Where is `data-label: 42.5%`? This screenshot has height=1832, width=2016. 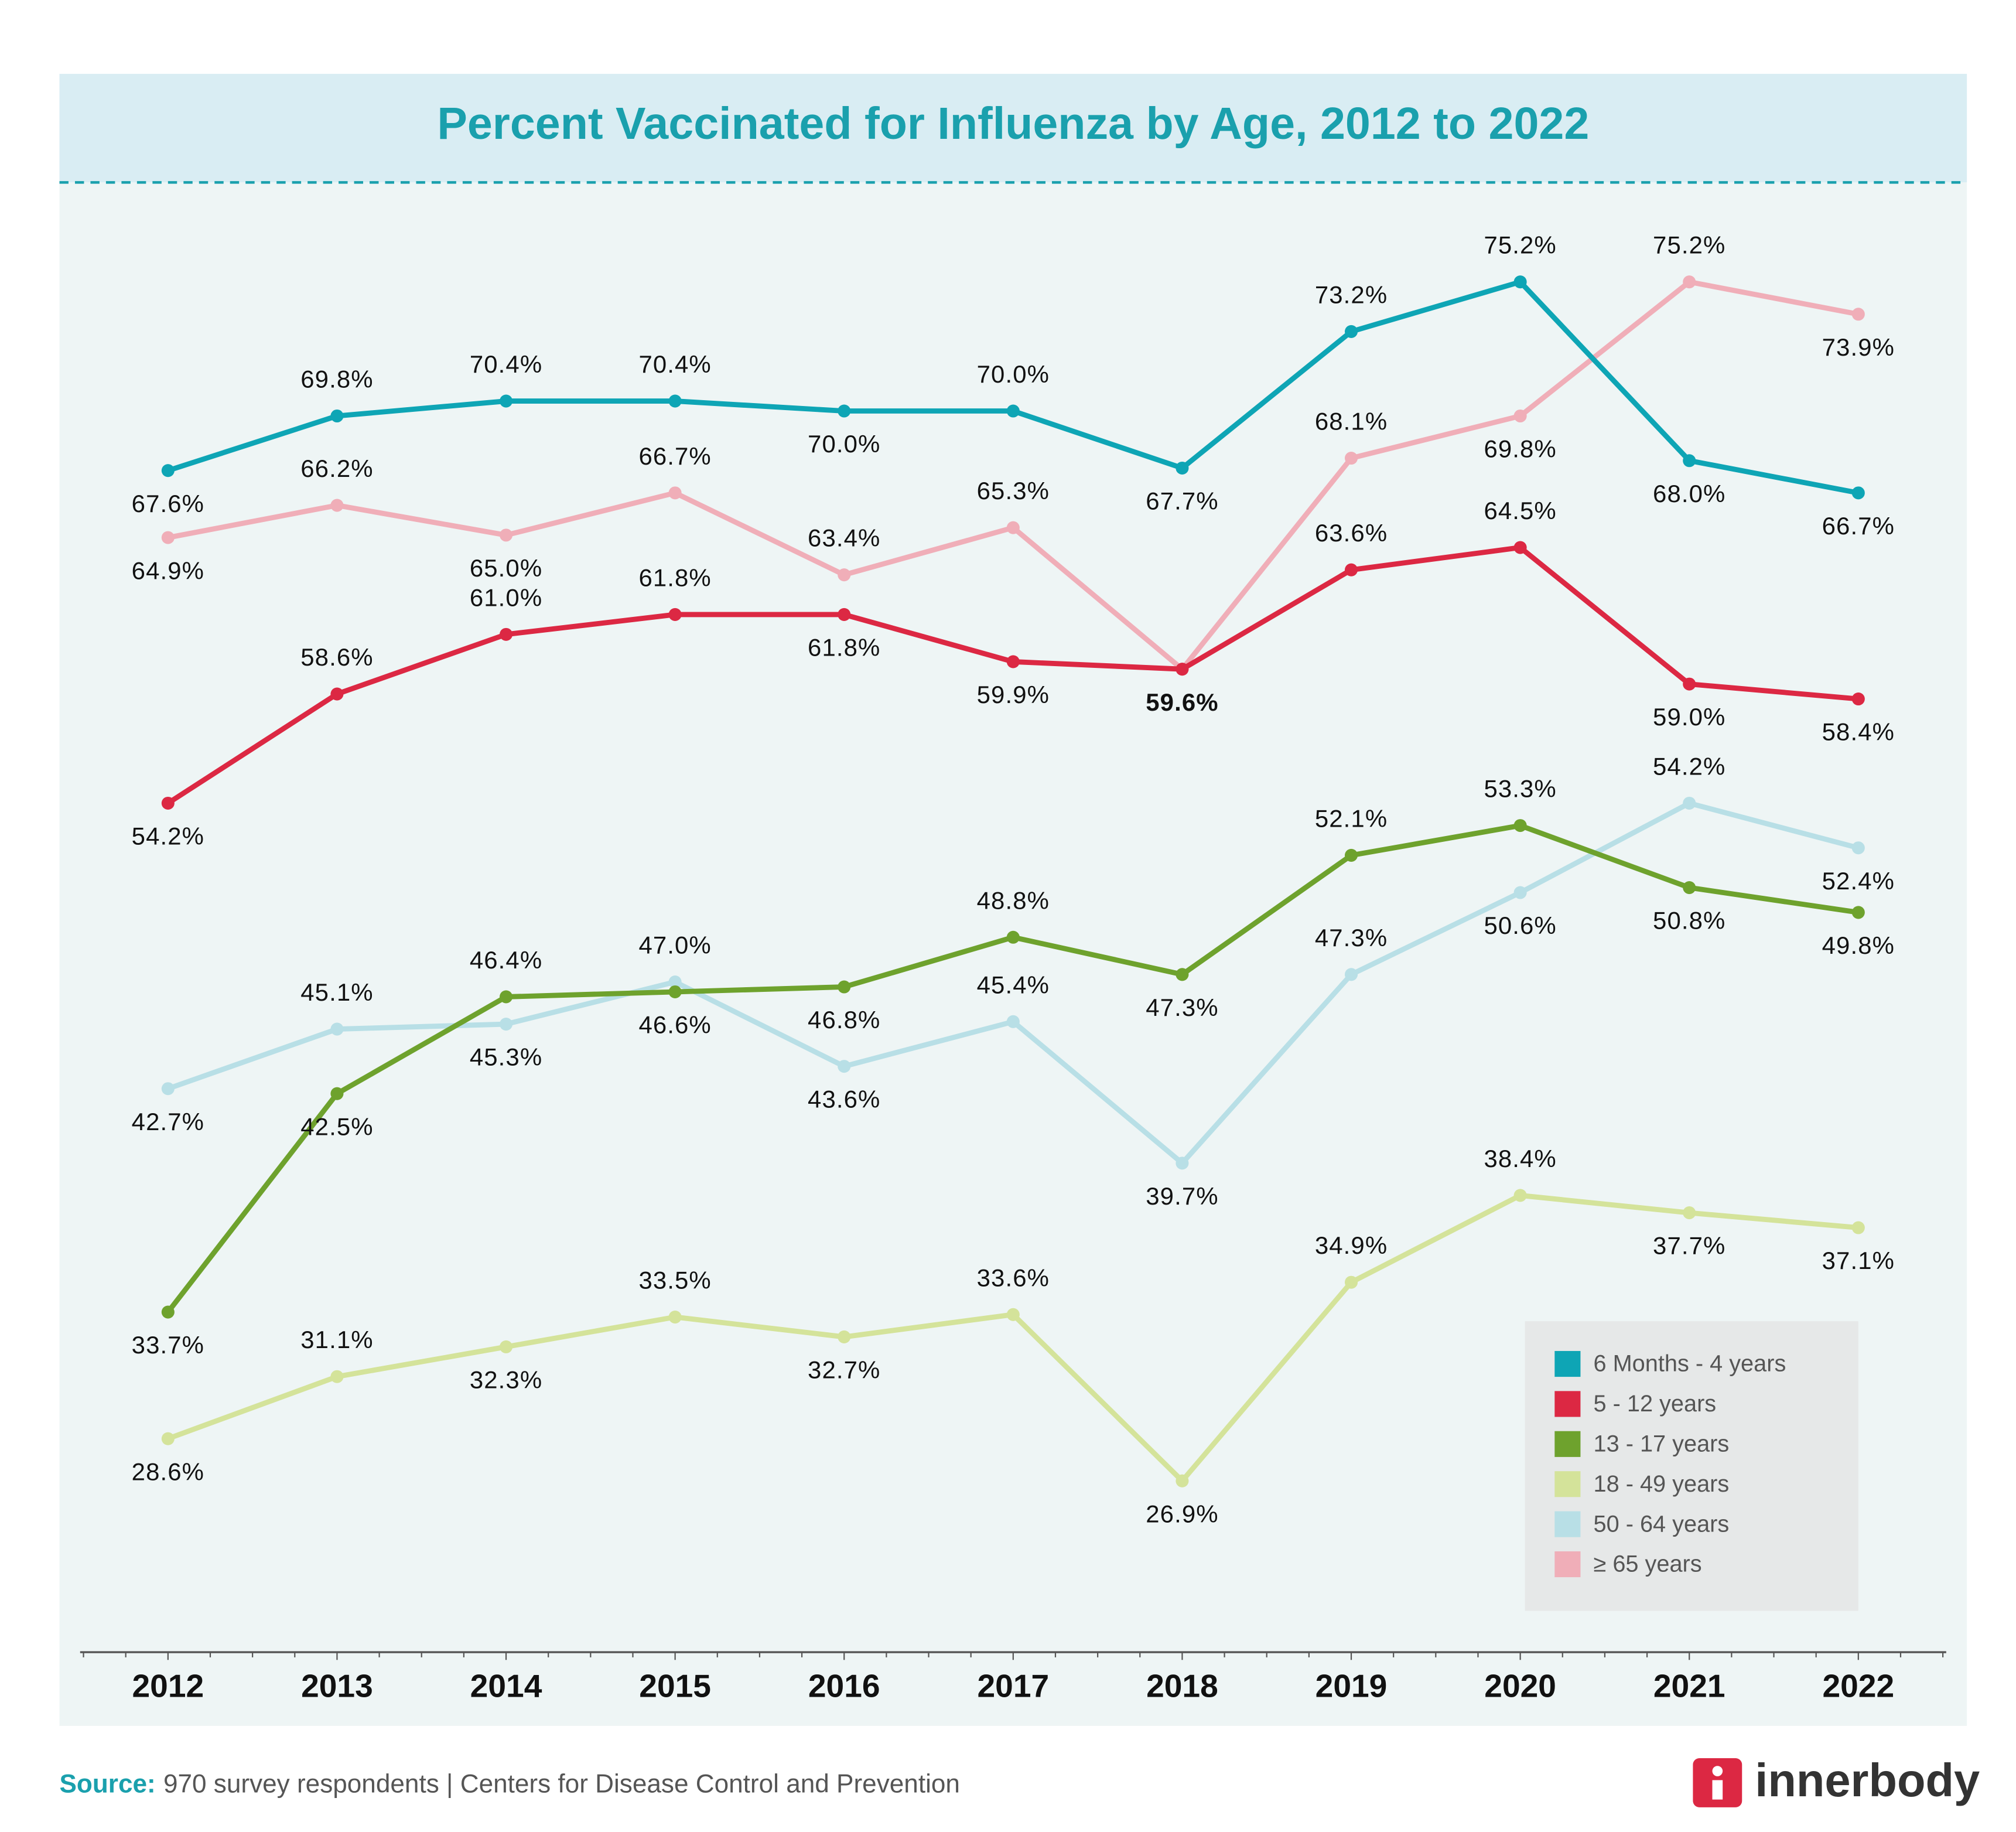 data-label: 42.5% is located at coordinates (336, 1126).